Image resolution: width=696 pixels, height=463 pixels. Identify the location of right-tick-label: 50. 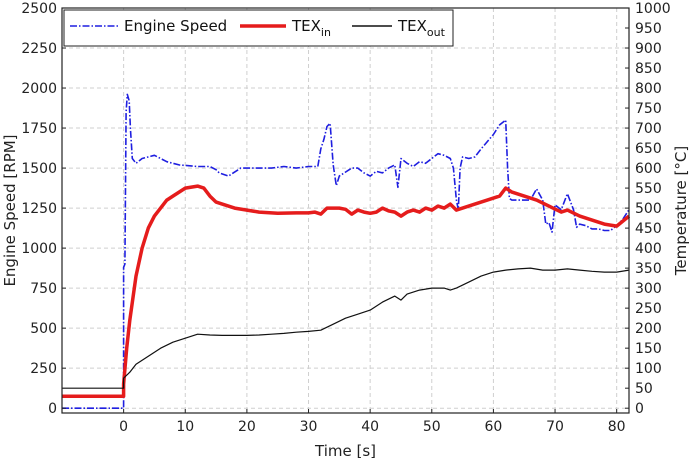
(644, 389).